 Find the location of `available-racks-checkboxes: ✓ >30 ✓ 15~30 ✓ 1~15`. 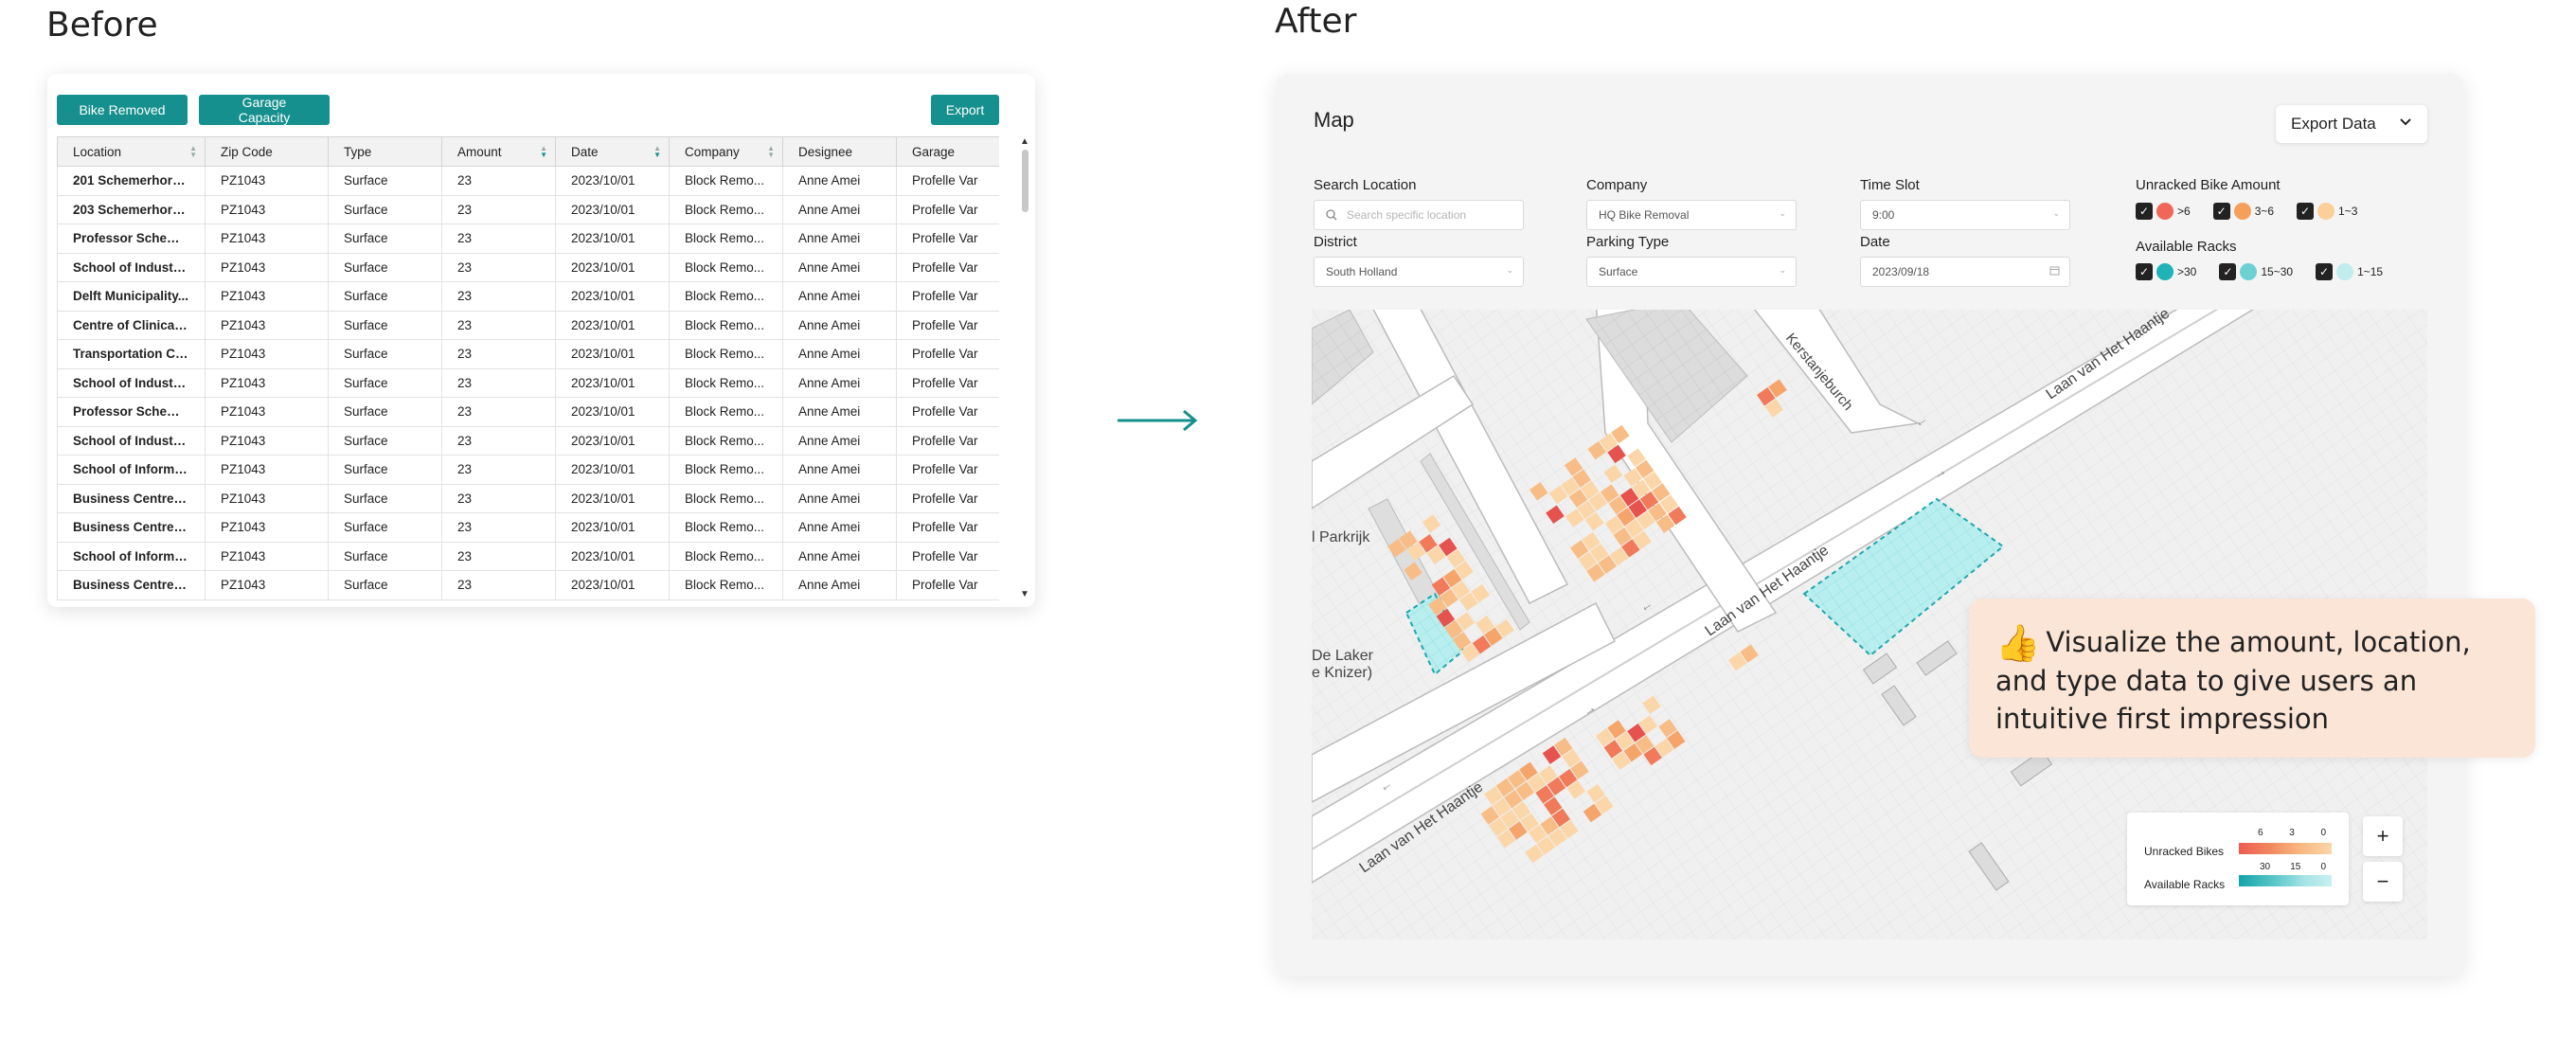

available-racks-checkboxes: ✓ >30 ✓ 15~30 ✓ 1~15 is located at coordinates (2268, 271).